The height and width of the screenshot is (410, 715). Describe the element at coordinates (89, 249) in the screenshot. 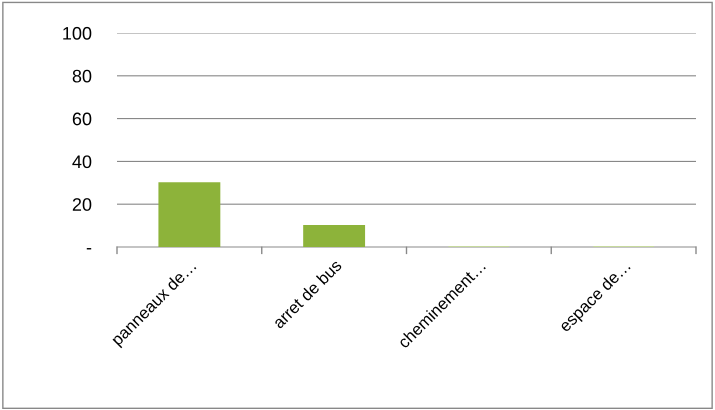

I see `y-tick-label: -` at that location.